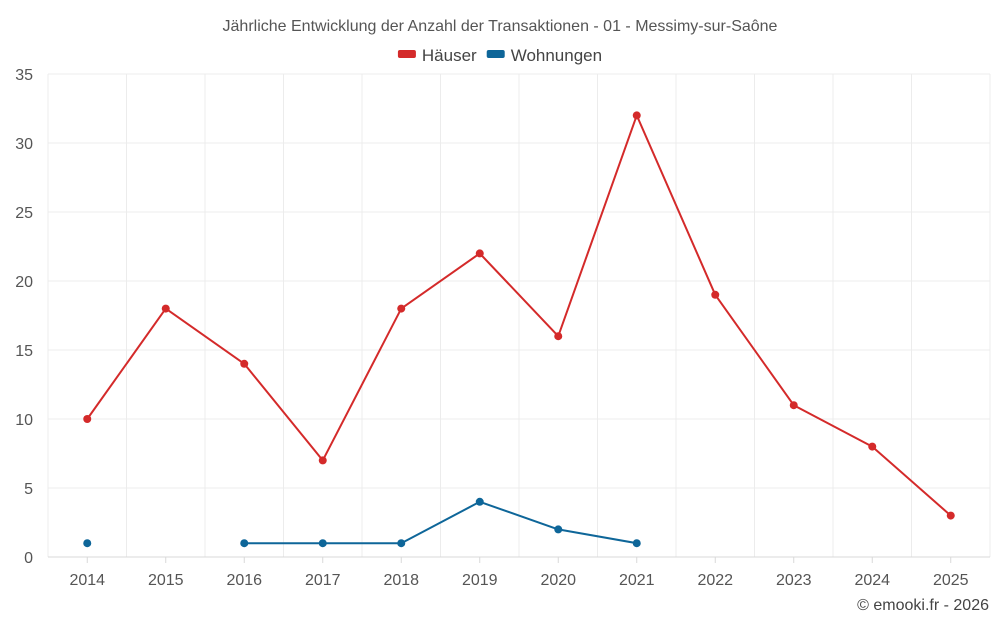 This screenshot has width=1000, height=625. I want to click on x-tick-label: 2017, so click(323, 580).